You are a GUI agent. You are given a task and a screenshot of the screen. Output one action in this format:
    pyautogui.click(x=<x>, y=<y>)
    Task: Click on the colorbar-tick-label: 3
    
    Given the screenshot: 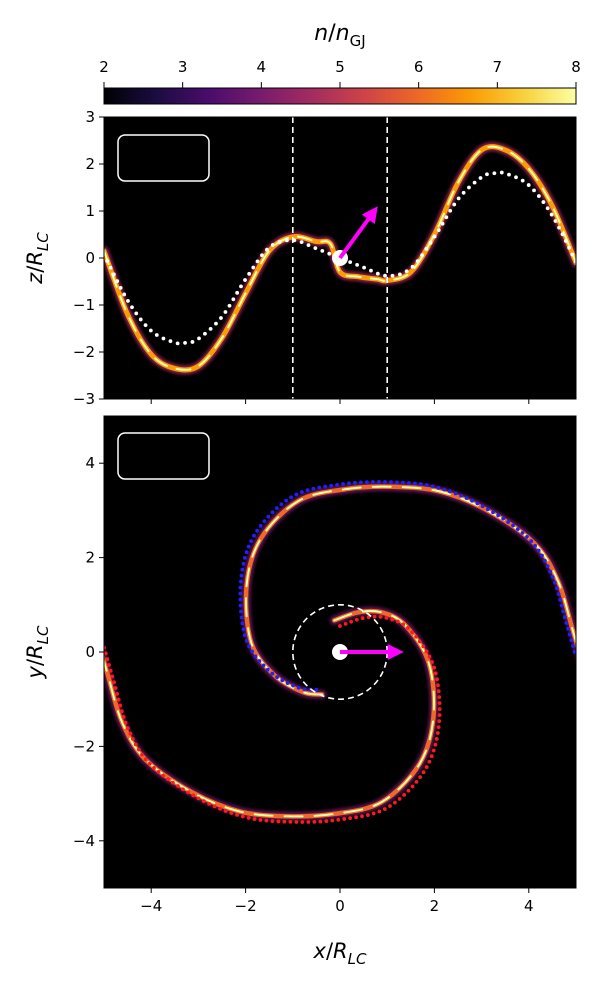 What is the action you would take?
    pyautogui.click(x=183, y=67)
    